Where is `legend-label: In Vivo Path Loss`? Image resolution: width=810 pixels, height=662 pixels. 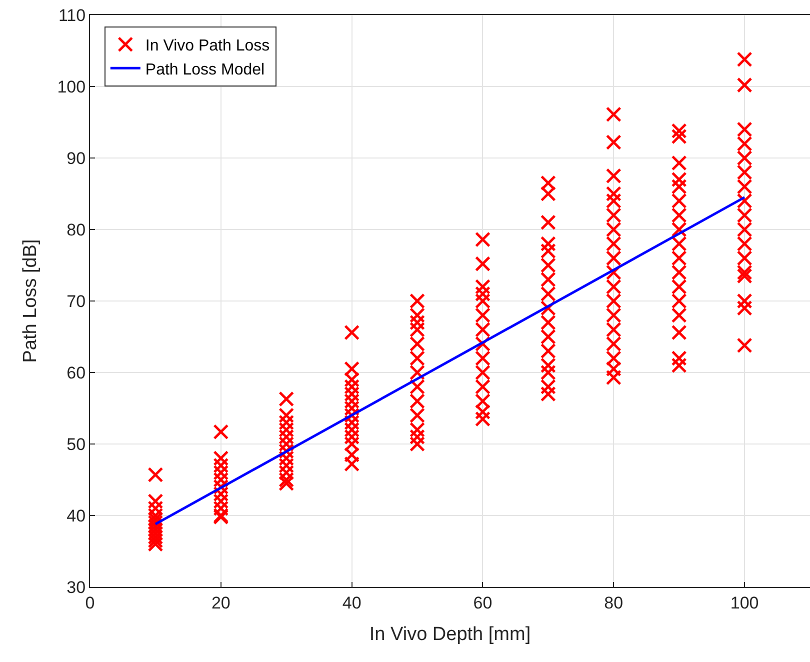
legend-label: In Vivo Path Loss is located at coordinates (207, 46).